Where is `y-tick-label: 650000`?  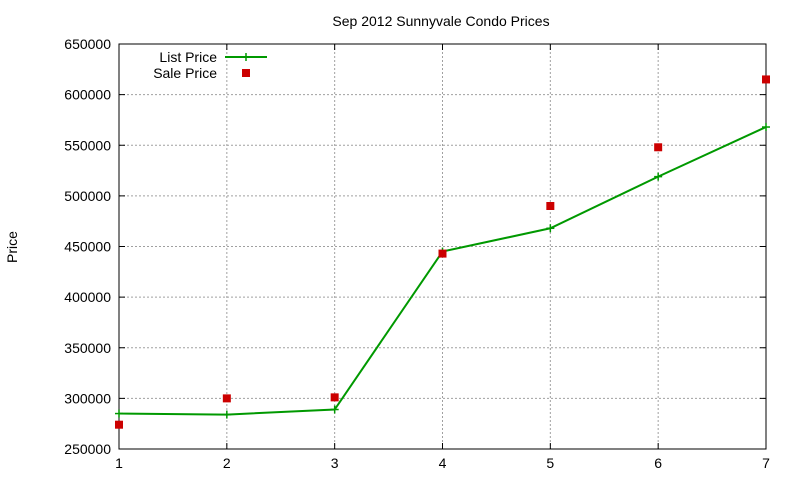 y-tick-label: 650000 is located at coordinates (87, 44).